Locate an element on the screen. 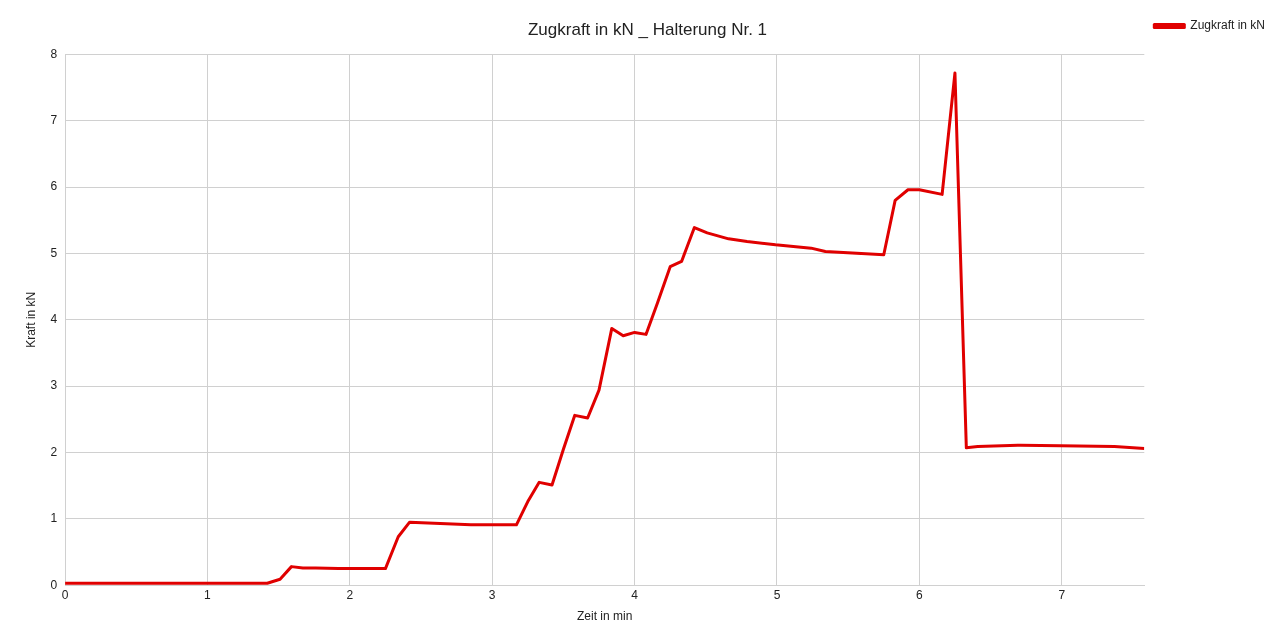  y-tick-label: 2 is located at coordinates (54, 451).